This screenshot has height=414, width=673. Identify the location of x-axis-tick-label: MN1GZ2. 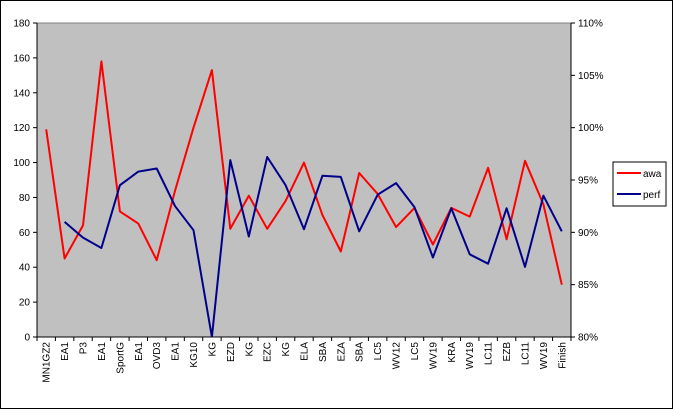
(47, 362).